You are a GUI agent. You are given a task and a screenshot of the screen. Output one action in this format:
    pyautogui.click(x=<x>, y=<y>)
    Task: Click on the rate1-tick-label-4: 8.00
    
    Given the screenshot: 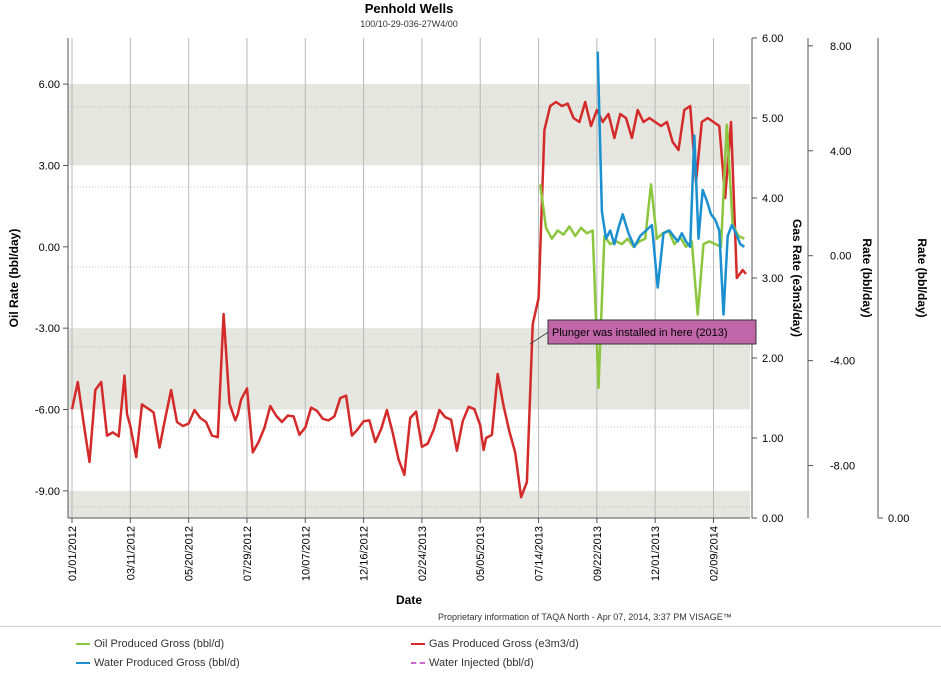 What is the action you would take?
    pyautogui.click(x=840, y=47)
    